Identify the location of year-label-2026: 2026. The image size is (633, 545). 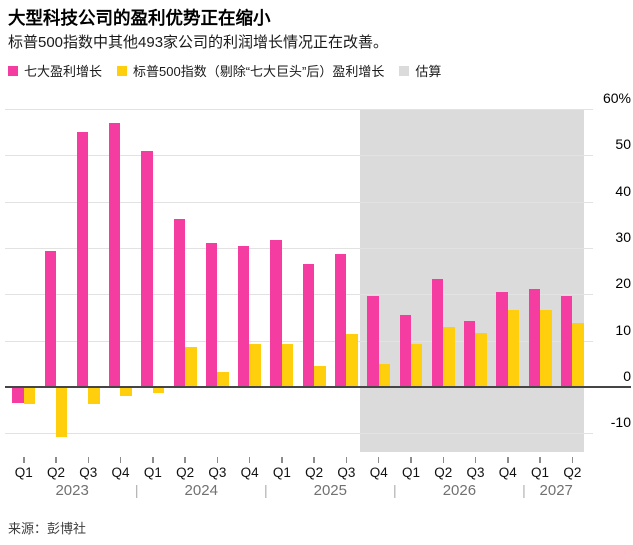
(459, 490).